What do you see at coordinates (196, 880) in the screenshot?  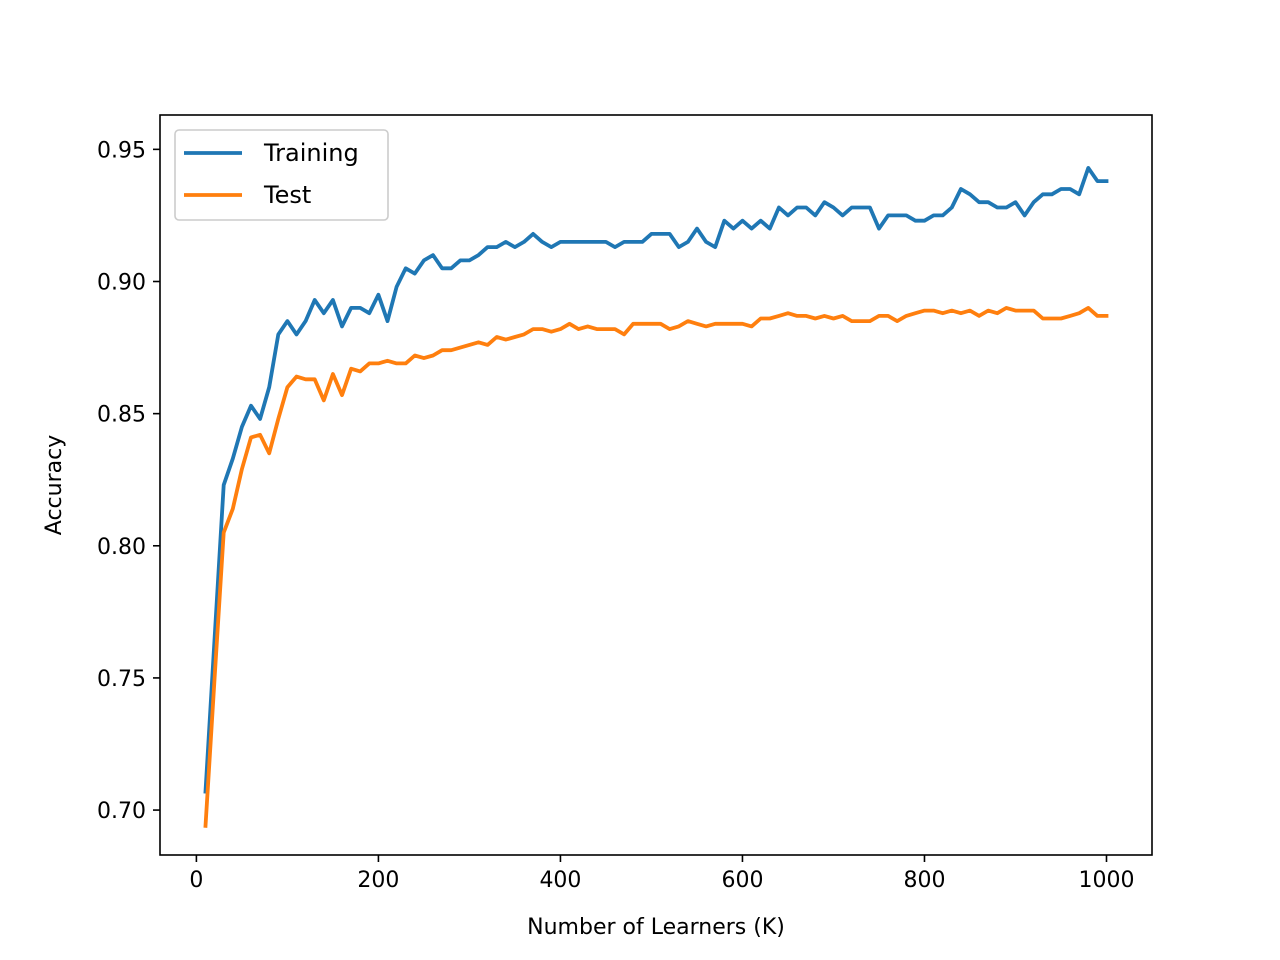 I see `x-tick-label: 0` at bounding box center [196, 880].